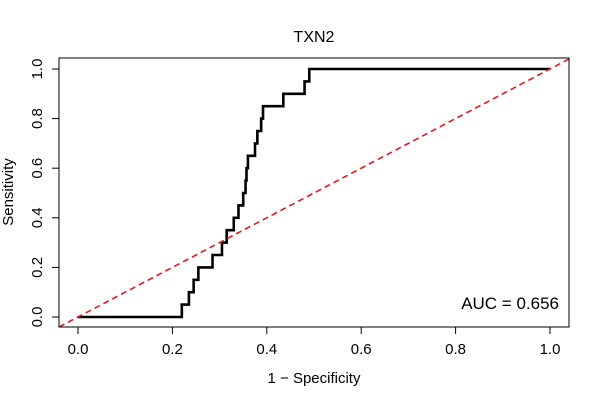  Describe the element at coordinates (37, 168) in the screenshot. I see `y-tick-label: 0.6` at that location.